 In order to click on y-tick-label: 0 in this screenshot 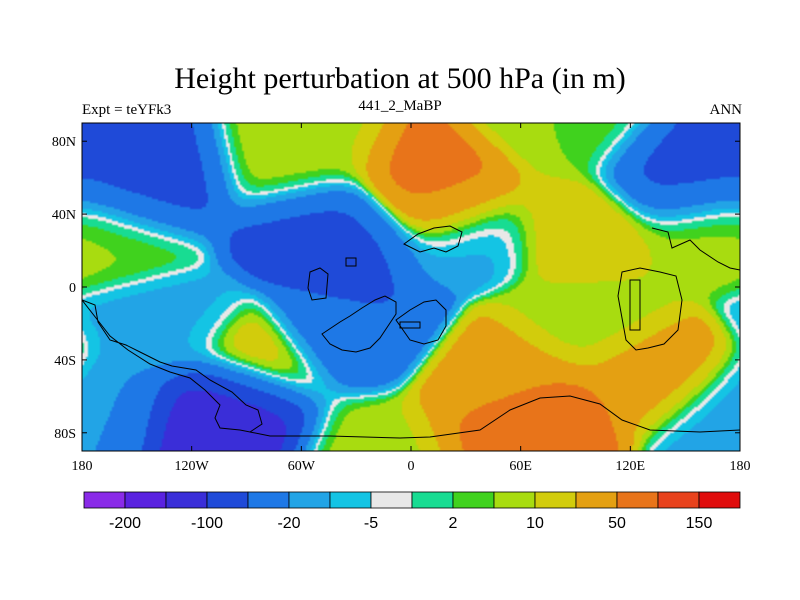, I will do `click(72, 288)`.